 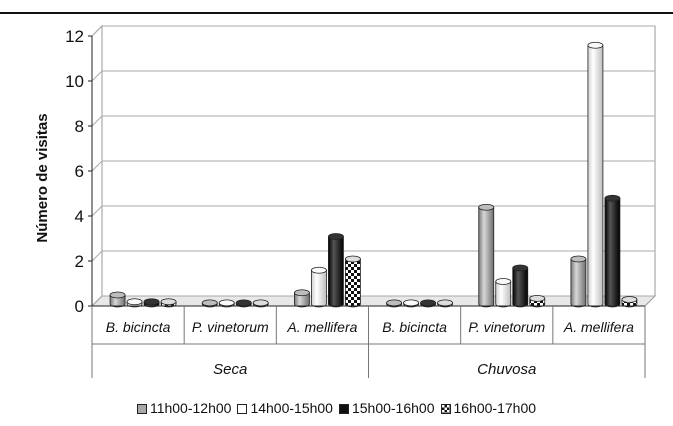 I want to click on x-group-label: Seca, so click(x=230, y=369).